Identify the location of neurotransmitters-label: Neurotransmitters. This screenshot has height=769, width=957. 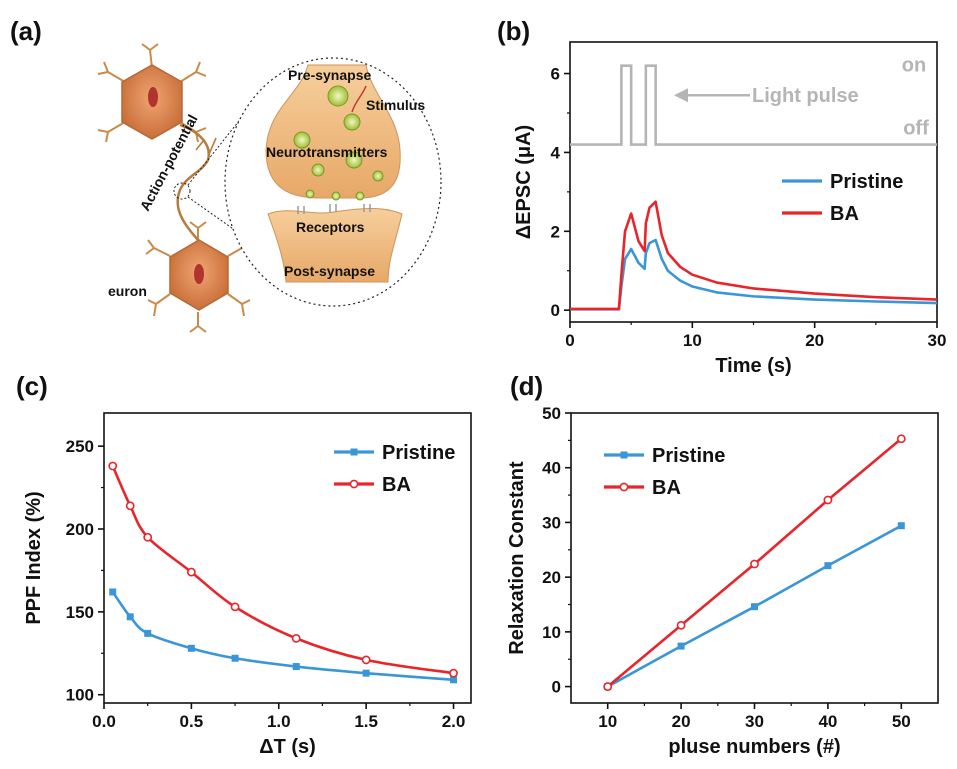
(327, 152).